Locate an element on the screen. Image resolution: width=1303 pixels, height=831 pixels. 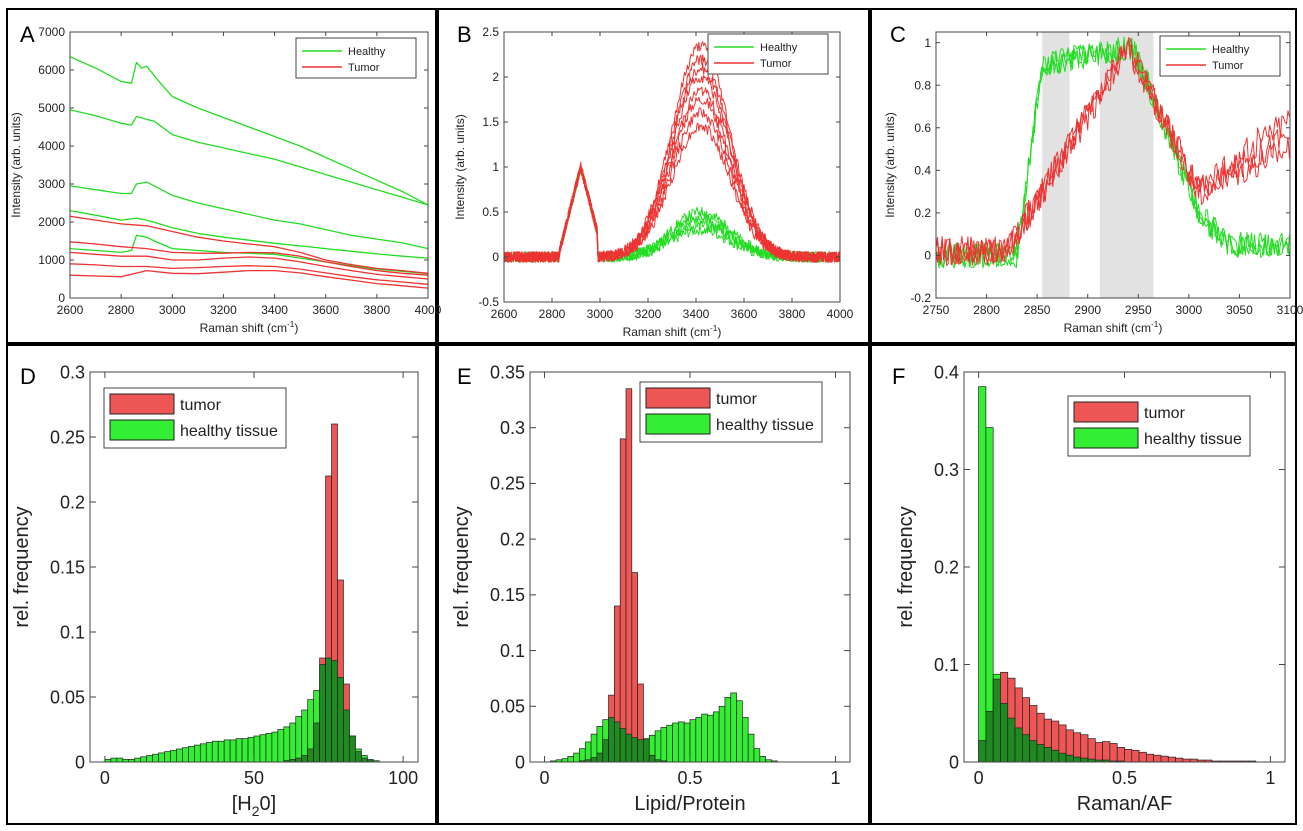
x-axis-label: [H20] is located at coordinates (254, 806).